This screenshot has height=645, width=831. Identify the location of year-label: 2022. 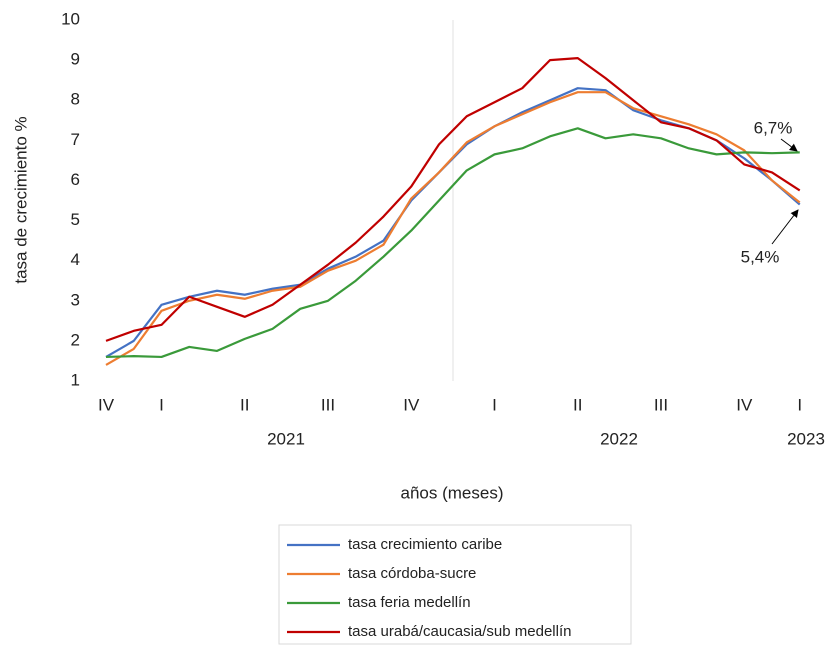
(619, 438).